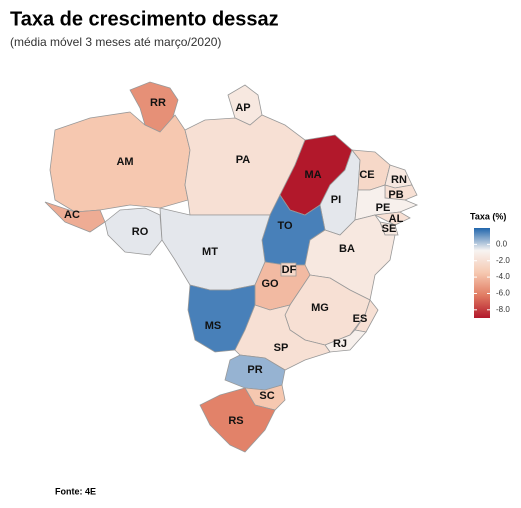 Image resolution: width=521 pixels, height=508 pixels. What do you see at coordinates (124, 162) in the screenshot?
I see `state-label: AM` at bounding box center [124, 162].